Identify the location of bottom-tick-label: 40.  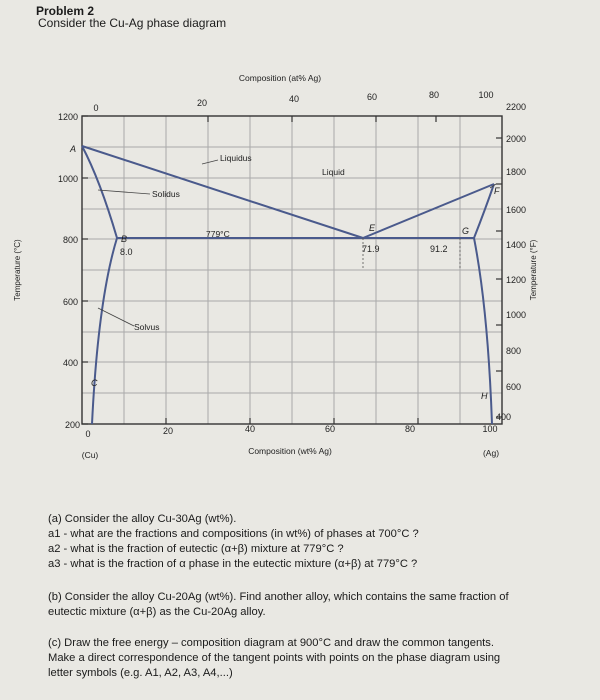
(250, 429).